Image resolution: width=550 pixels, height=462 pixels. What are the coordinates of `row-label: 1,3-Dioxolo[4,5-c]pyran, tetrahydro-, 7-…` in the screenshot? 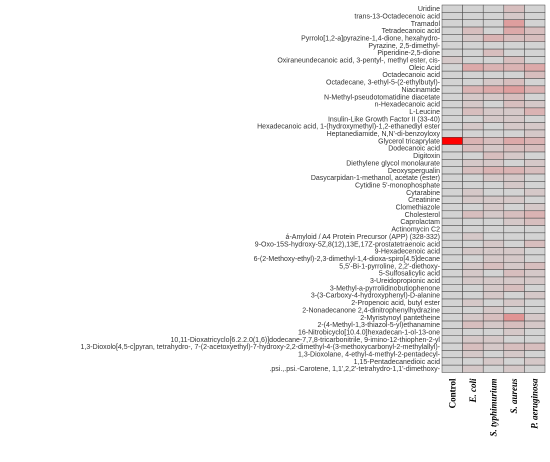 It's located at (261, 347).